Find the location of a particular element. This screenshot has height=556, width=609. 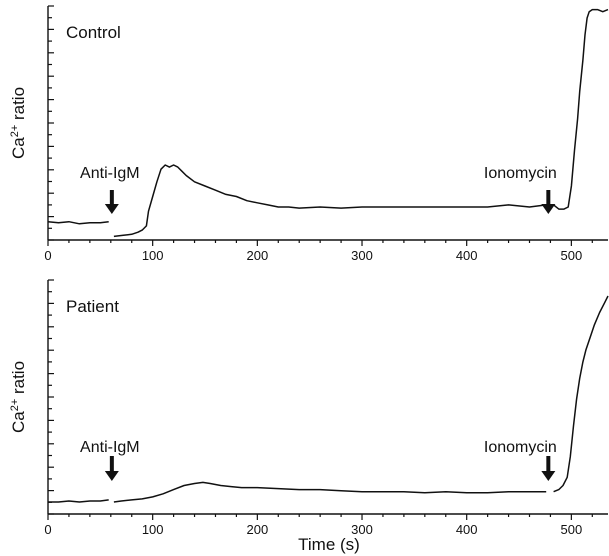

x-axis-title: Time (s) is located at coordinates (329, 544).